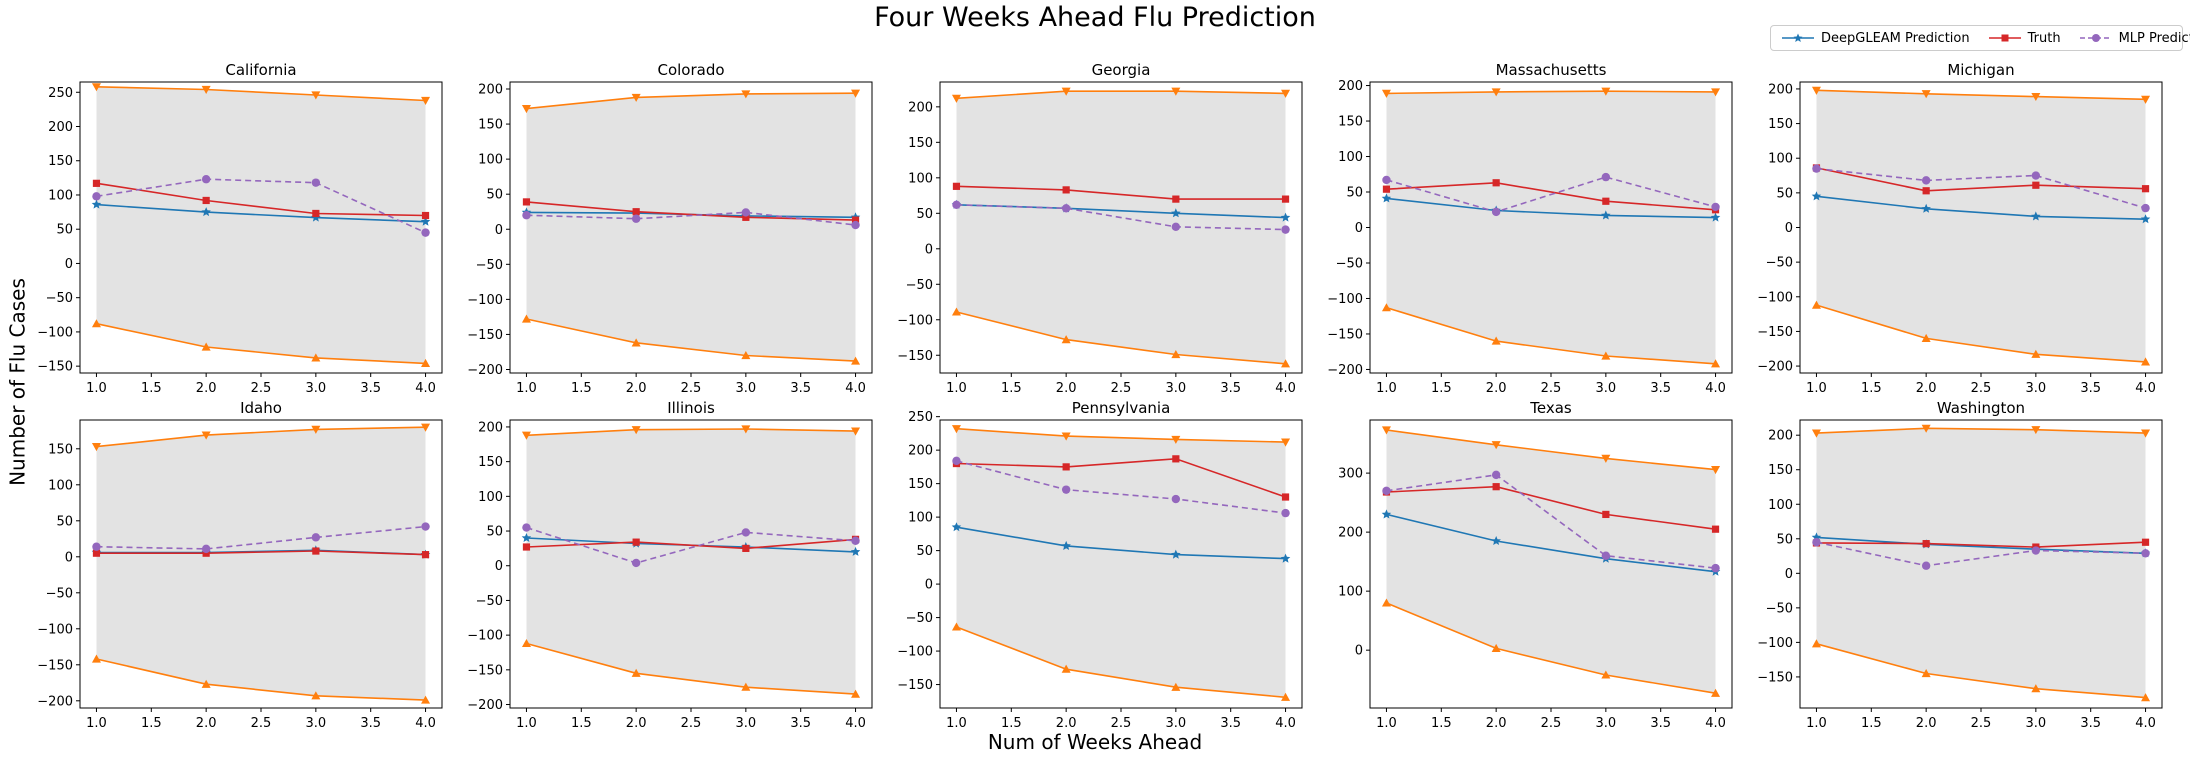  I want to click on y-tick-label: 100, so click(920, 518).